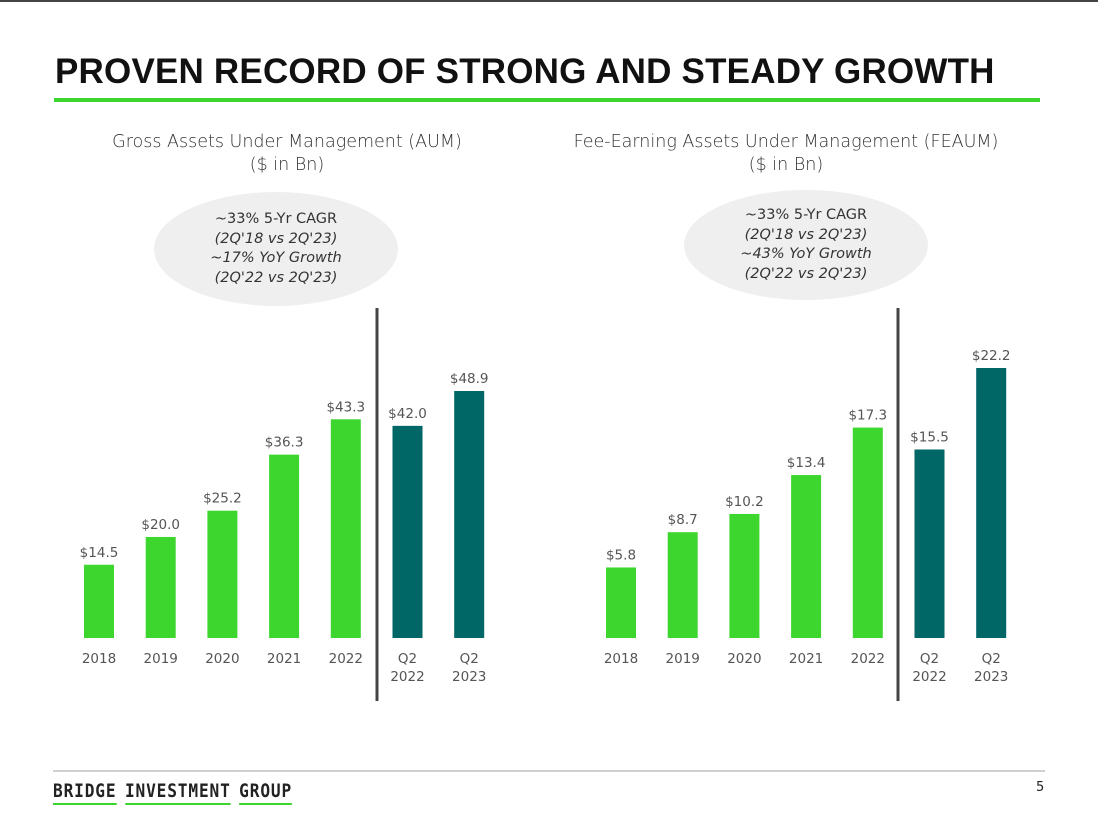 This screenshot has width=1098, height=821. I want to click on feaum-yoy-period: (2Q'22 vs 2Q'23), so click(806, 273).